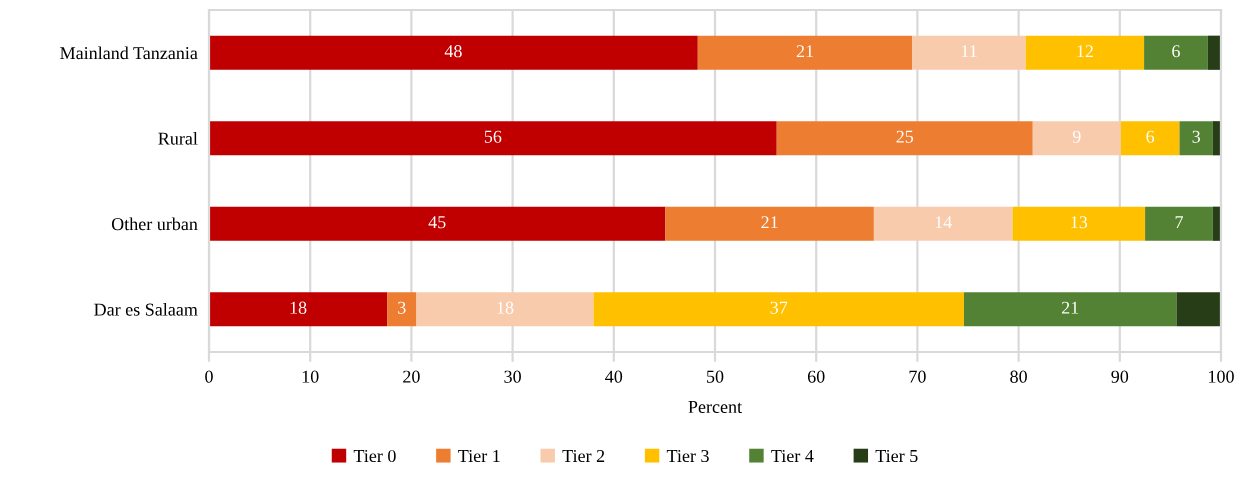 The width and height of the screenshot is (1250, 482). I want to click on data-label: 9, so click(1076, 136).